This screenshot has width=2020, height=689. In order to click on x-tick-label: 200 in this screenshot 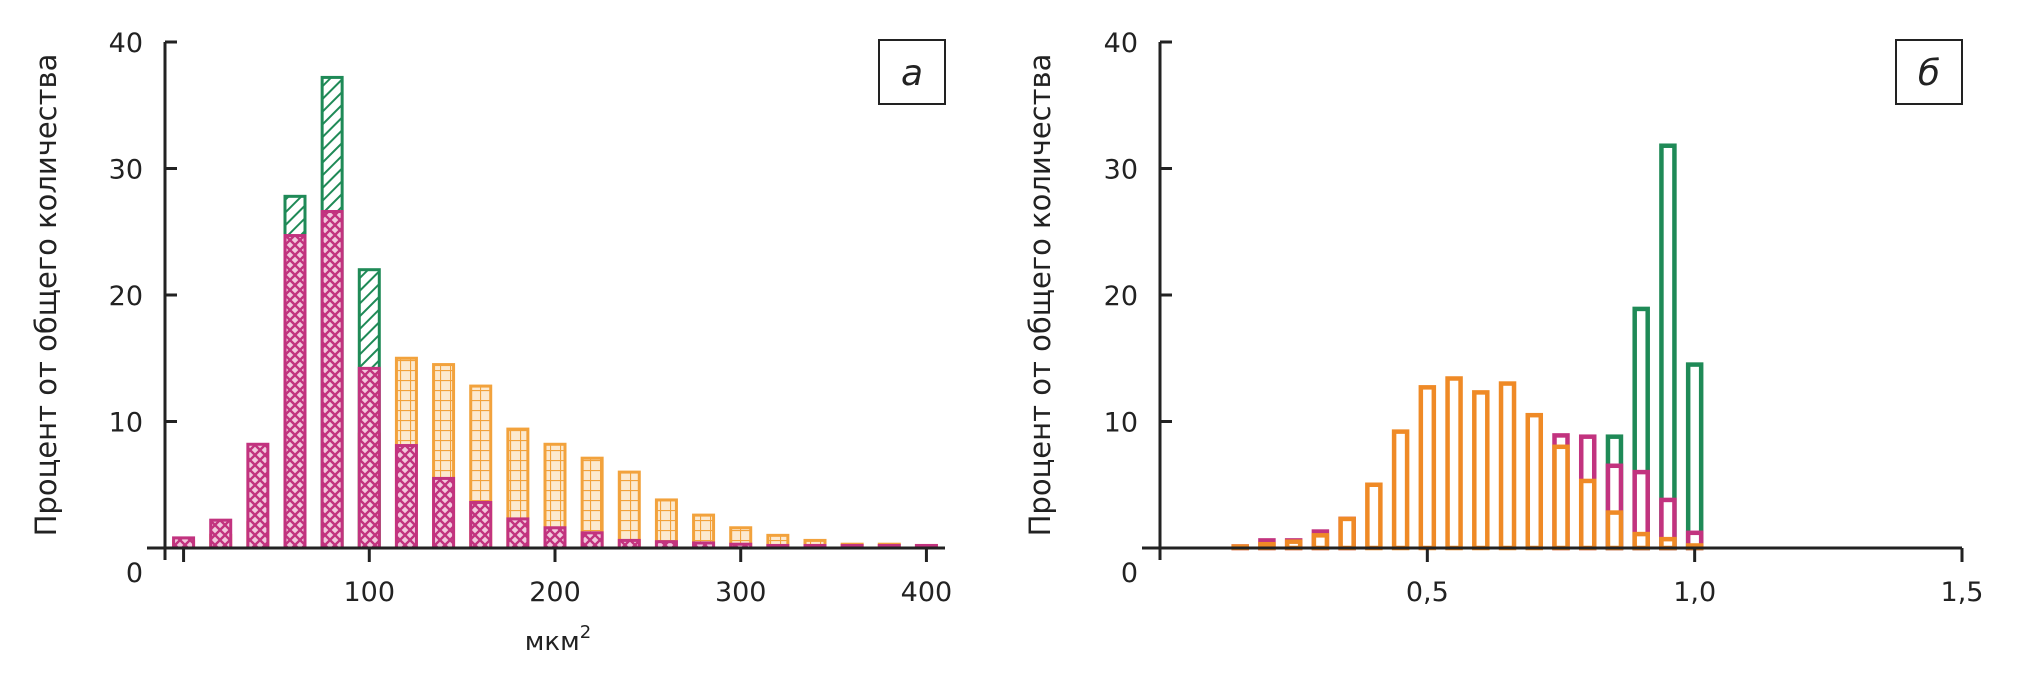, I will do `click(555, 592)`.